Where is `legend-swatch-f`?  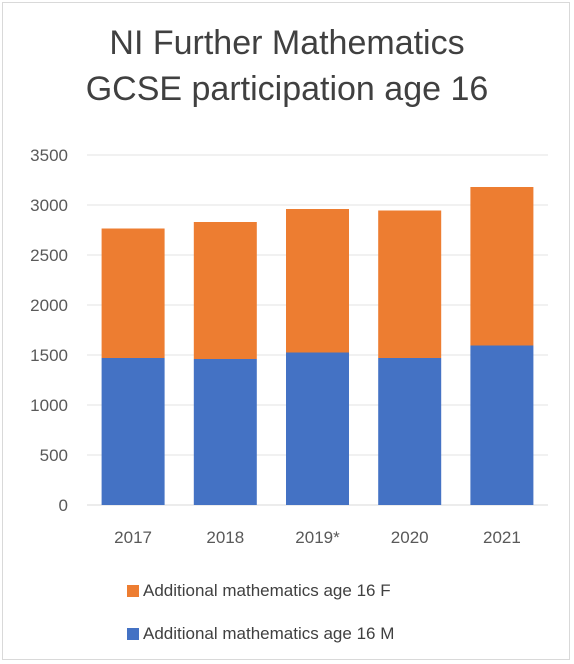 legend-swatch-f is located at coordinates (133, 591).